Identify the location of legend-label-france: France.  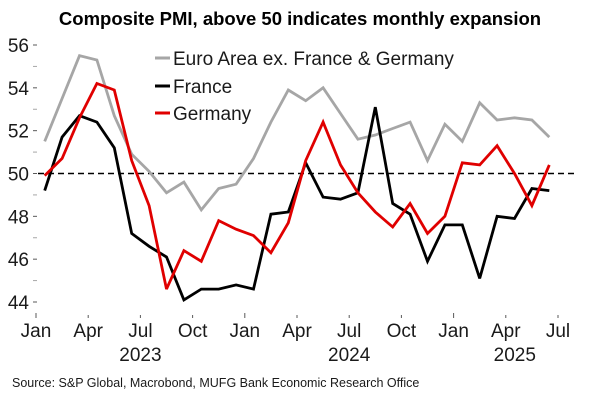
(202, 87).